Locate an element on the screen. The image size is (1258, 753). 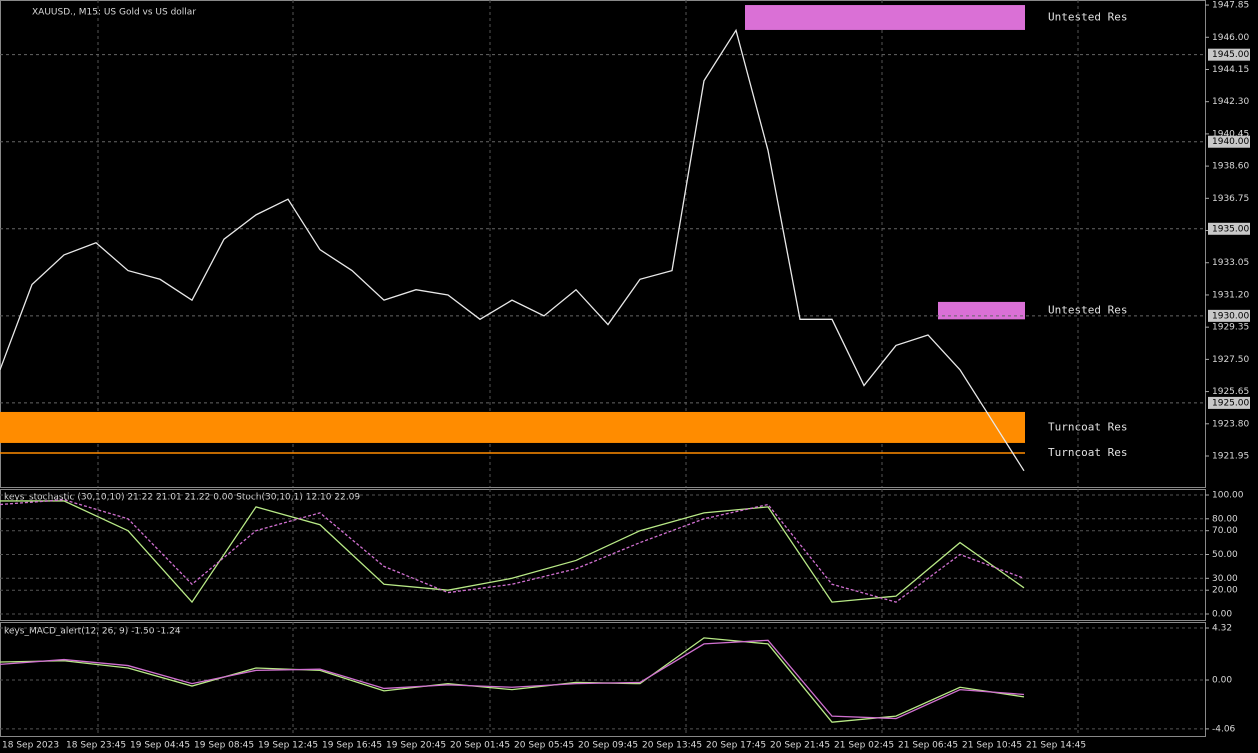
y-tick-label: 1944.15 is located at coordinates (1230, 70).